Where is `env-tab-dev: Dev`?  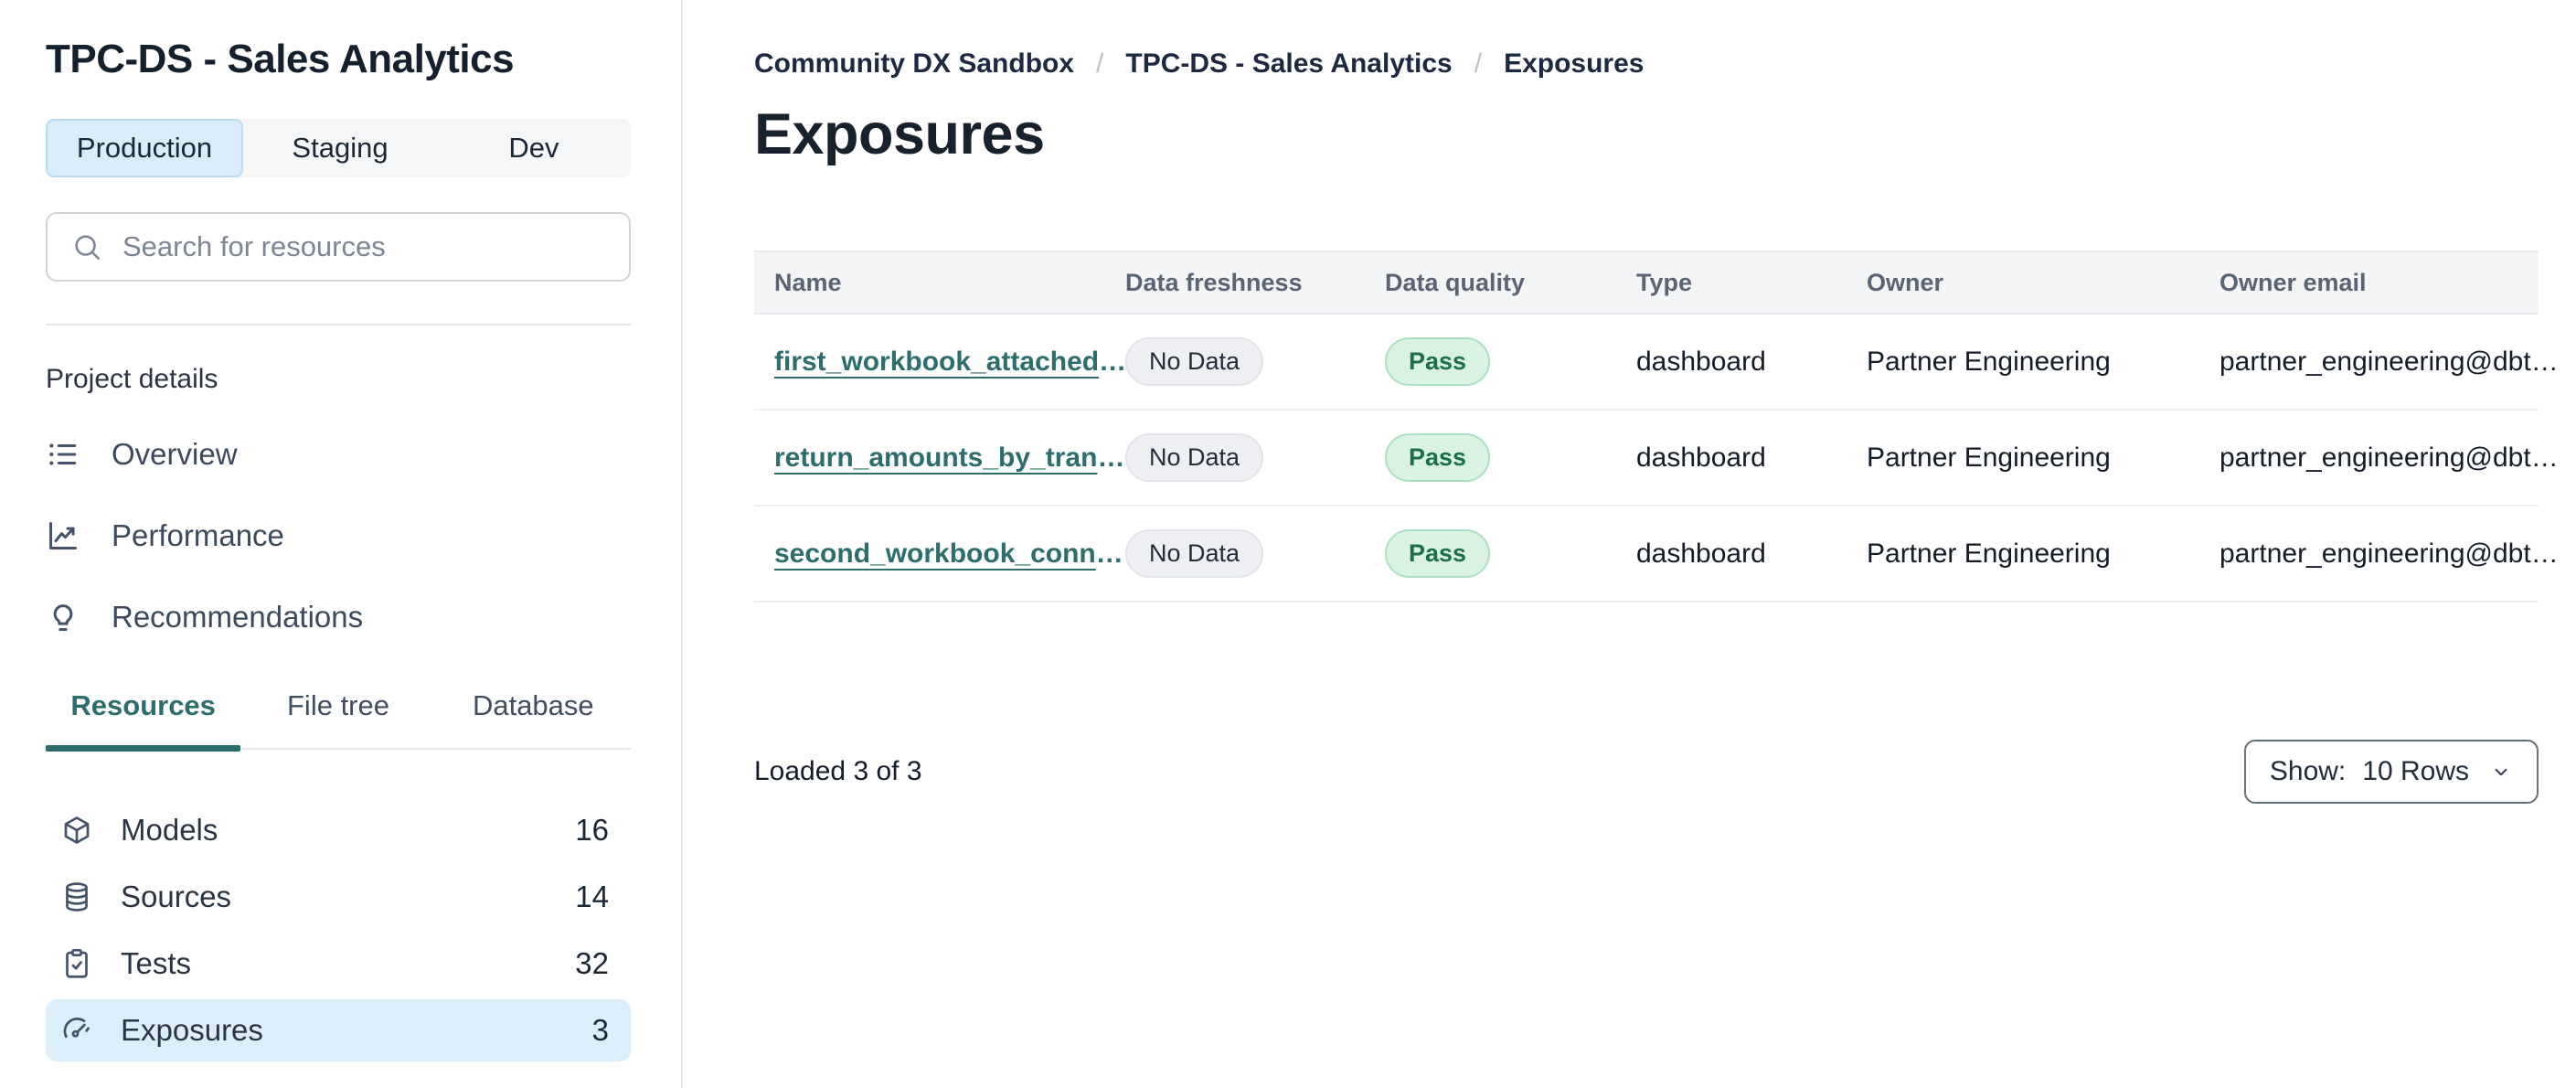
env-tab-dev: Dev is located at coordinates (533, 148).